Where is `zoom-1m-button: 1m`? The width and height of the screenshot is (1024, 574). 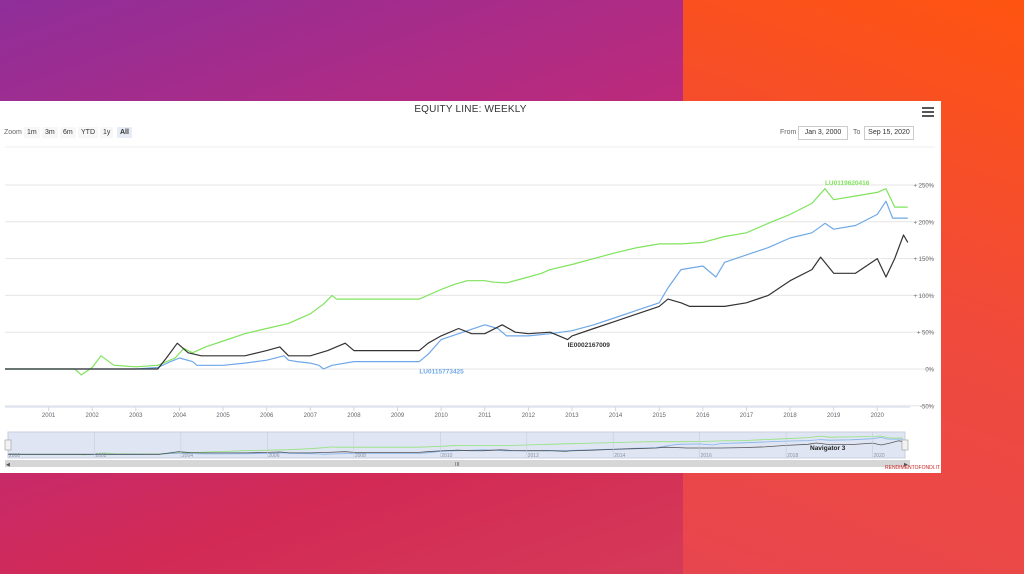
zoom-1m-button: 1m is located at coordinates (32, 132).